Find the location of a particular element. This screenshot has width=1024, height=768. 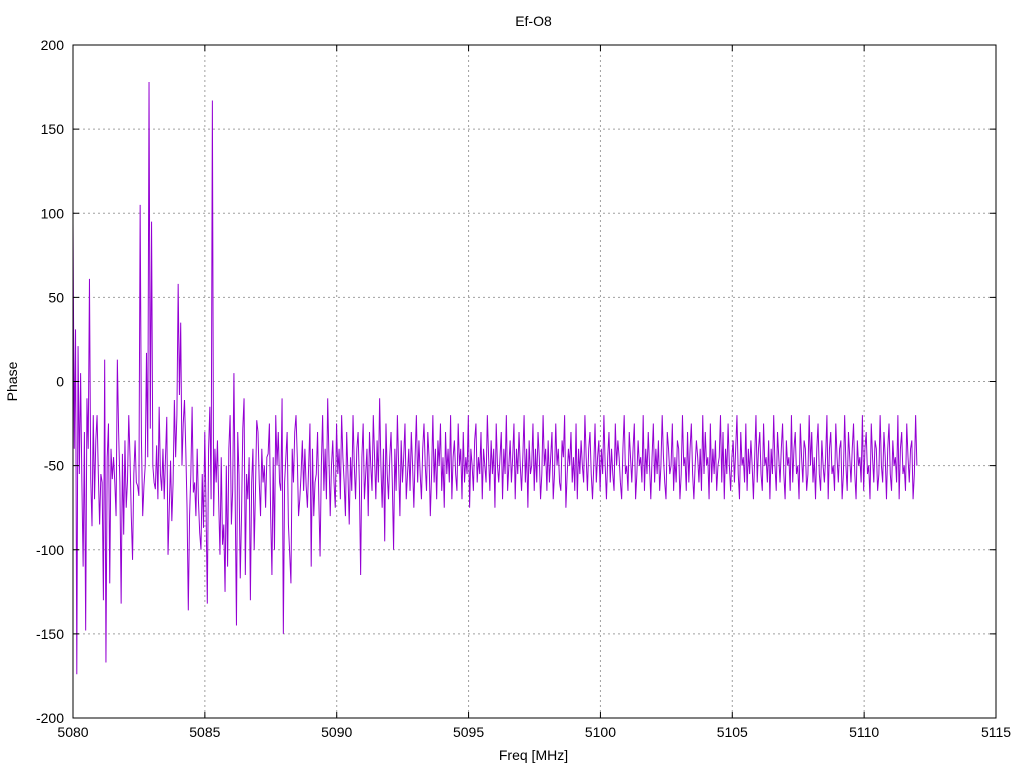

x-tick-label: 5115 is located at coordinates (996, 732).